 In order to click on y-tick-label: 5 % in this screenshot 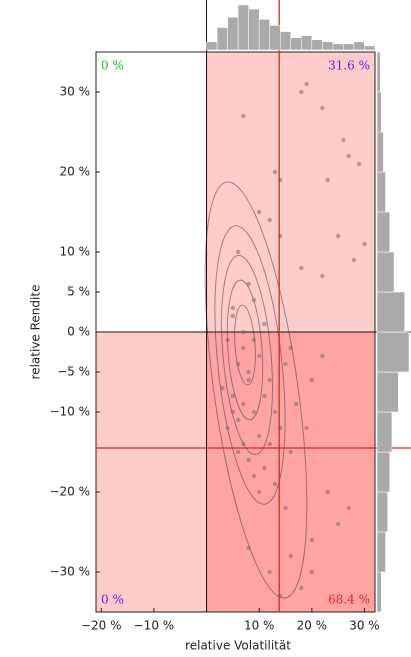, I will do `click(78, 292)`.